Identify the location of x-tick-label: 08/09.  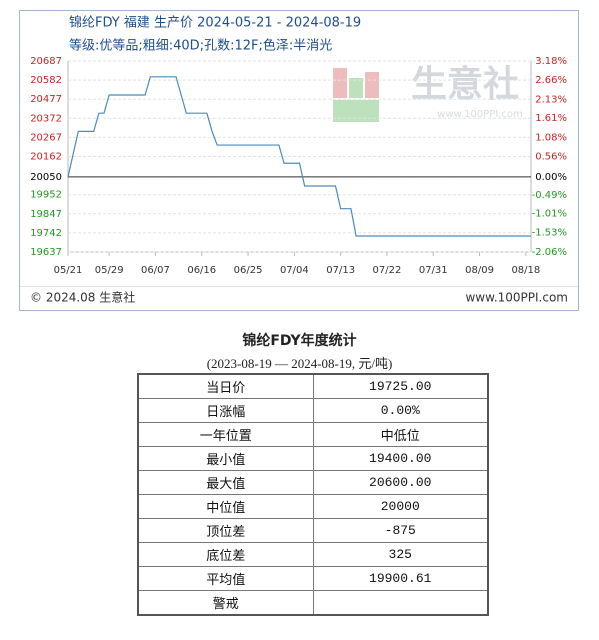
(479, 270).